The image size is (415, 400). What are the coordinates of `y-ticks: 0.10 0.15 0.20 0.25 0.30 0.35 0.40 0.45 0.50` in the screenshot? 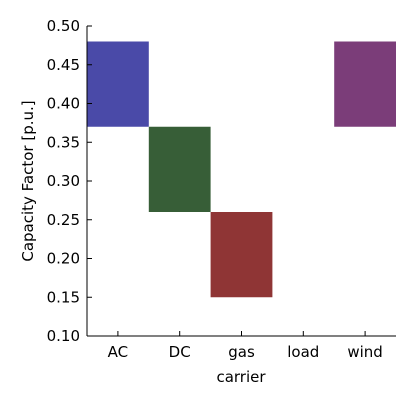 It's located at (69, 181).